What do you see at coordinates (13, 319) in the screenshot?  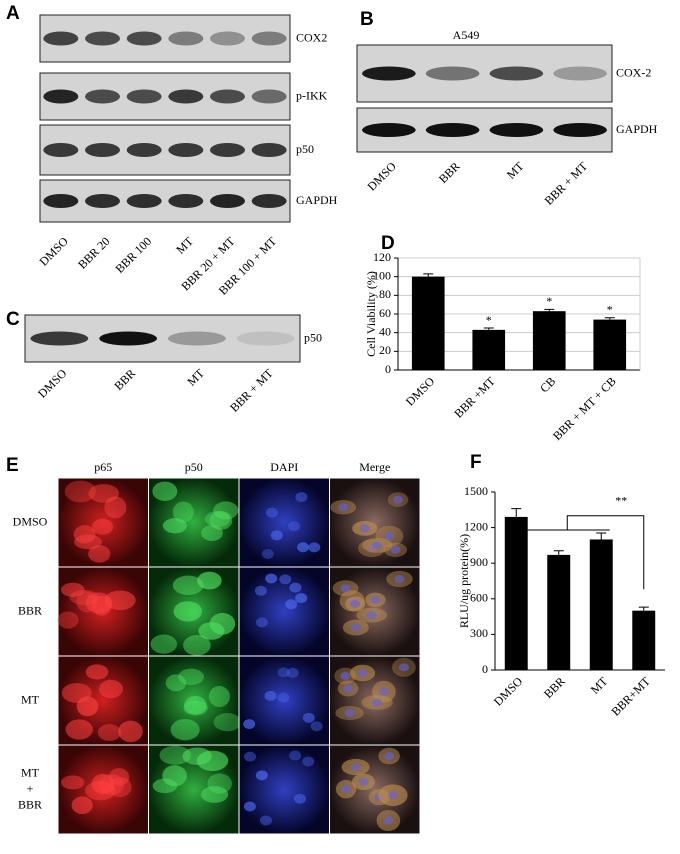 I see `panel-label: C` at bounding box center [13, 319].